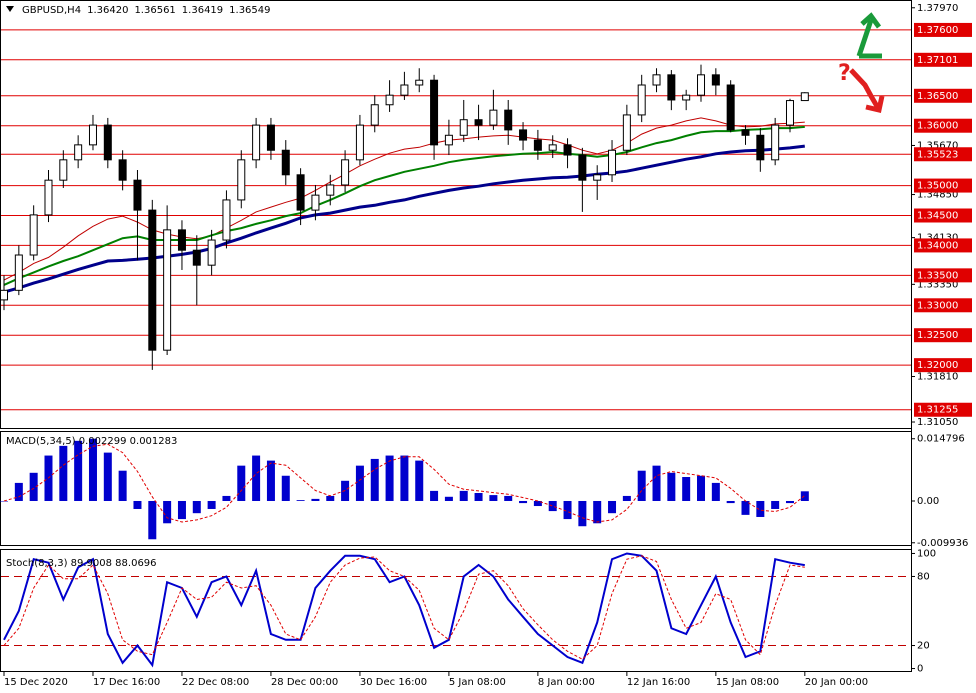 This screenshot has width=976, height=693. I want to click on level-label: 1.36000, so click(937, 126).